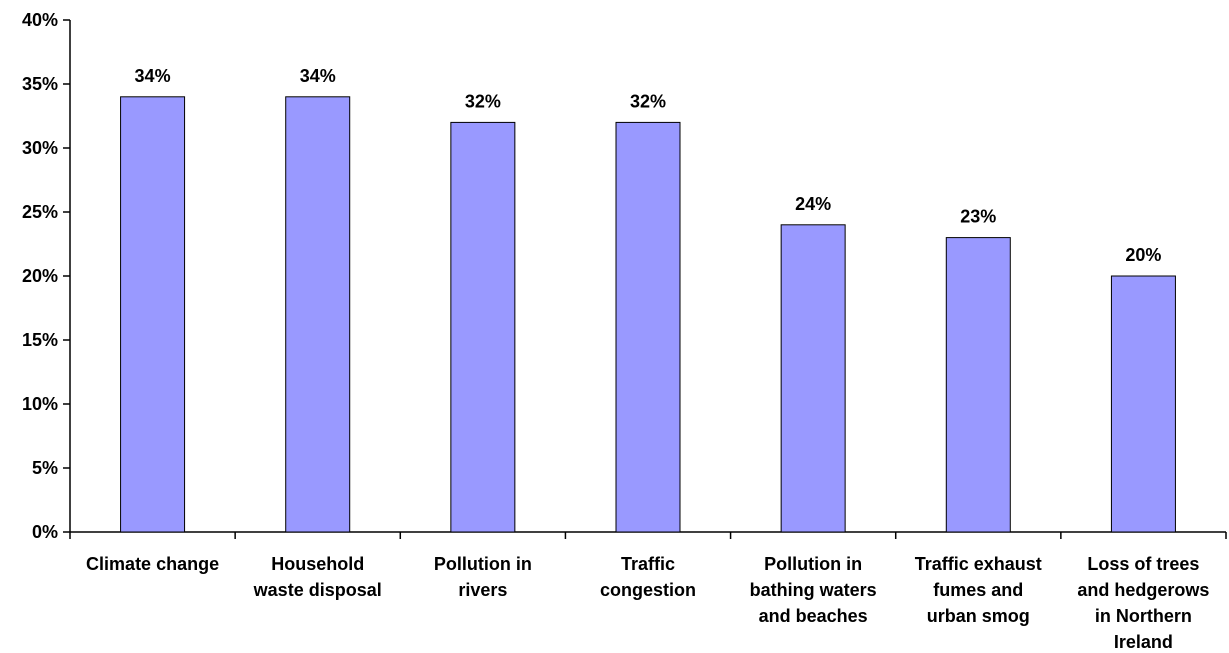 The image size is (1229, 653). I want to click on y-tick-label: 40%, so click(40, 20).